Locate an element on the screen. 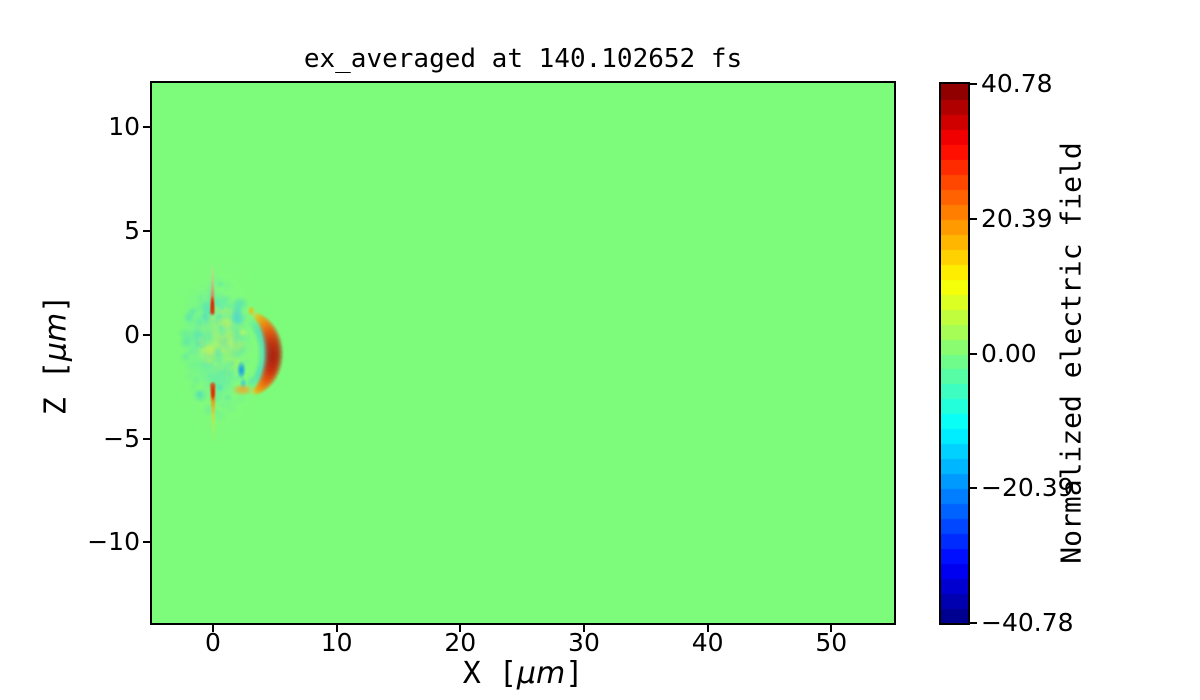 The width and height of the screenshot is (1200, 700). colorbar-tick-label: −40.78 is located at coordinates (1027, 622).